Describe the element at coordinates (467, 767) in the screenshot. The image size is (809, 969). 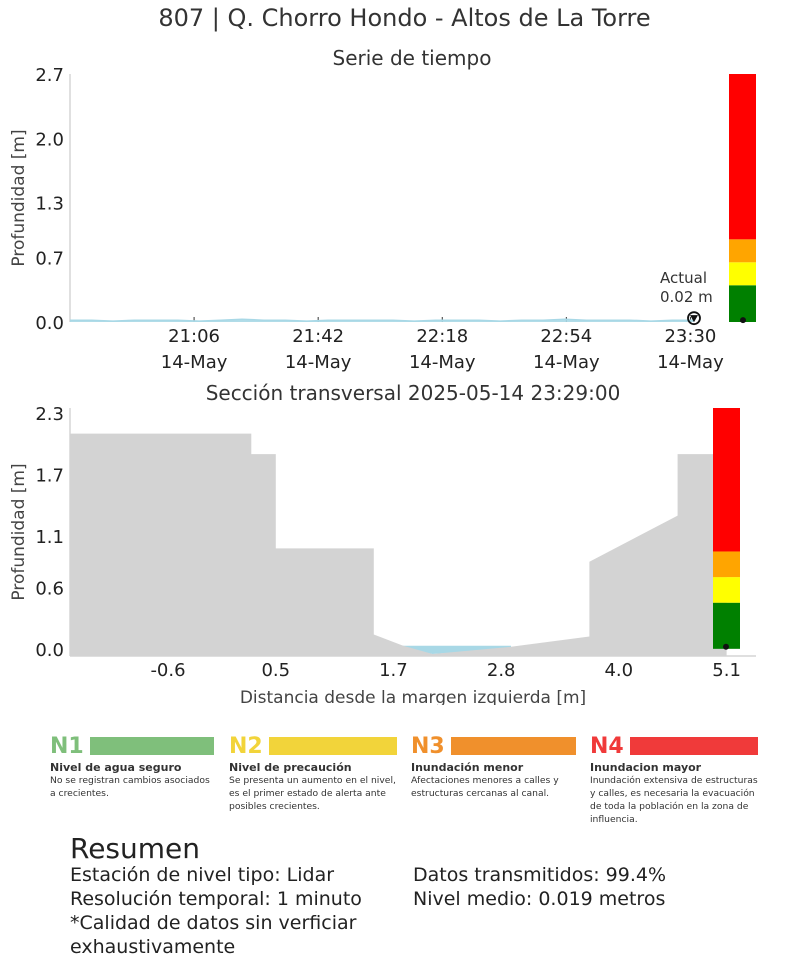
I see `legend-title: Inundación menor` at that location.